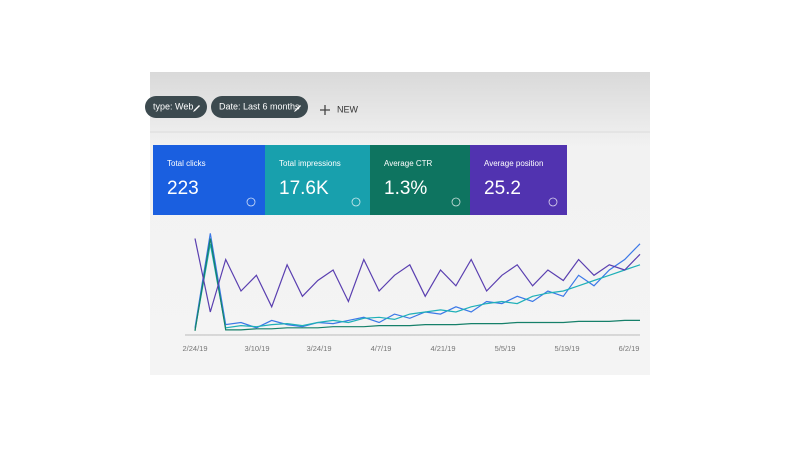  I want to click on card-label: Total impressions, so click(310, 163).